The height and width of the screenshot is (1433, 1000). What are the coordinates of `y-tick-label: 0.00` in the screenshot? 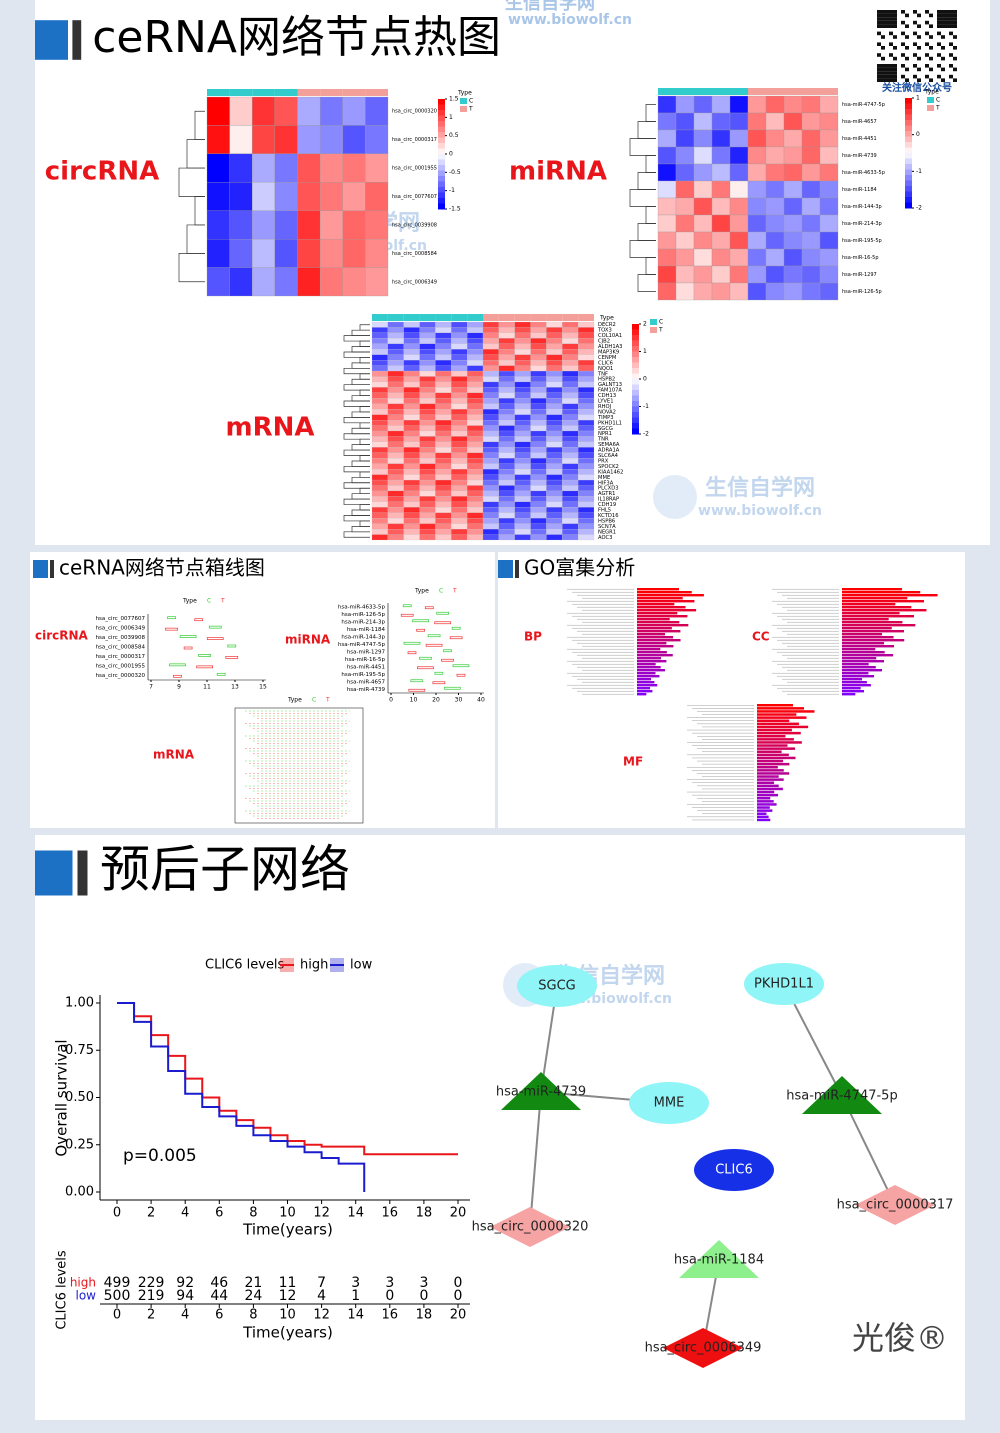 It's located at (79, 1192).